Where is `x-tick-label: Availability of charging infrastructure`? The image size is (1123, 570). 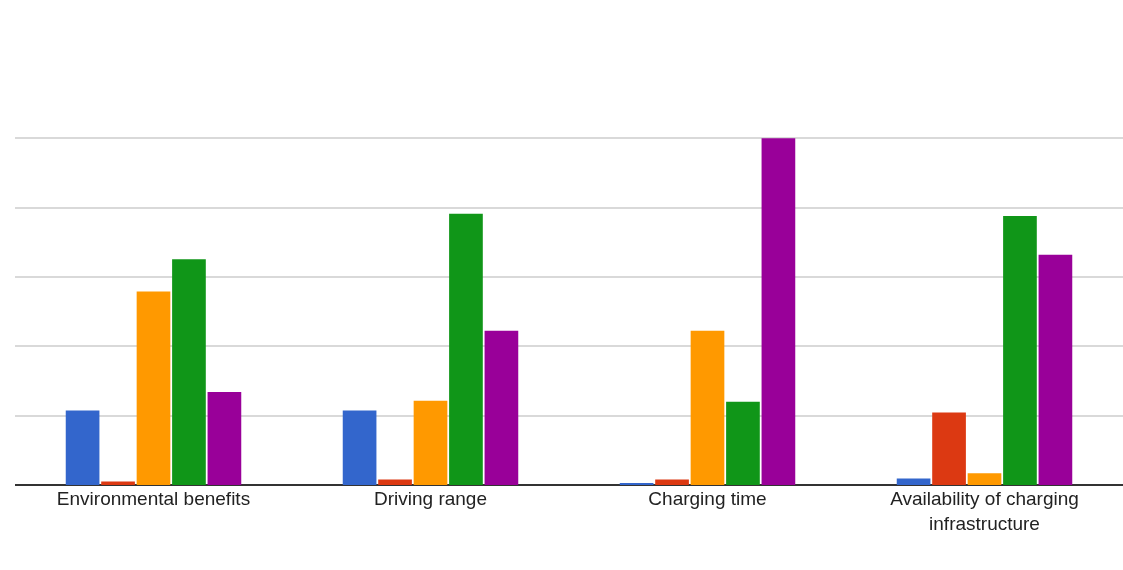 x-tick-label: Availability of charging infrastructure is located at coordinates (984, 511).